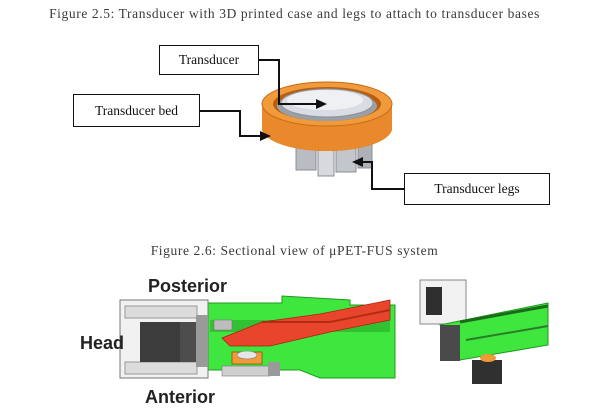 Image resolution: width=589 pixels, height=415 pixels. What do you see at coordinates (188, 286) in the screenshot?
I see `posterior-label: Posterior` at bounding box center [188, 286].